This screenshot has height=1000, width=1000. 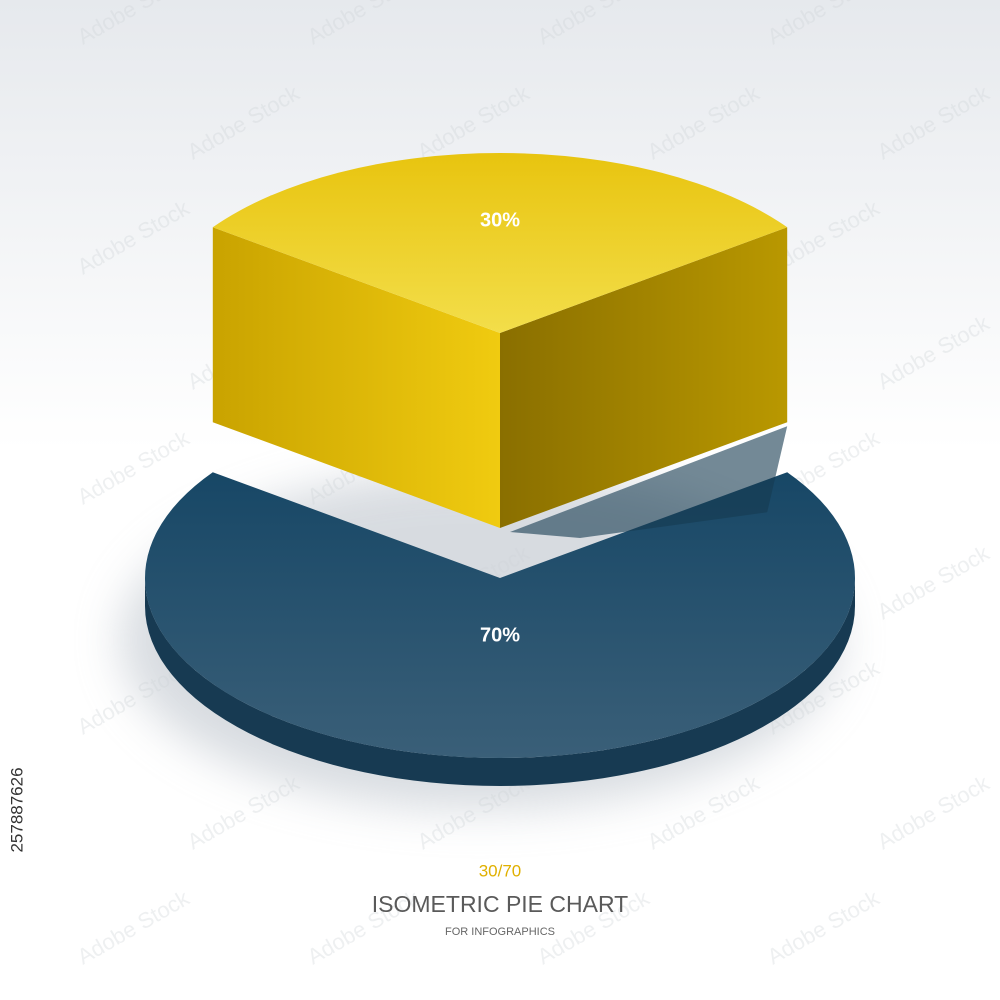 I want to click on slice-face-right, so click(x=644, y=377).